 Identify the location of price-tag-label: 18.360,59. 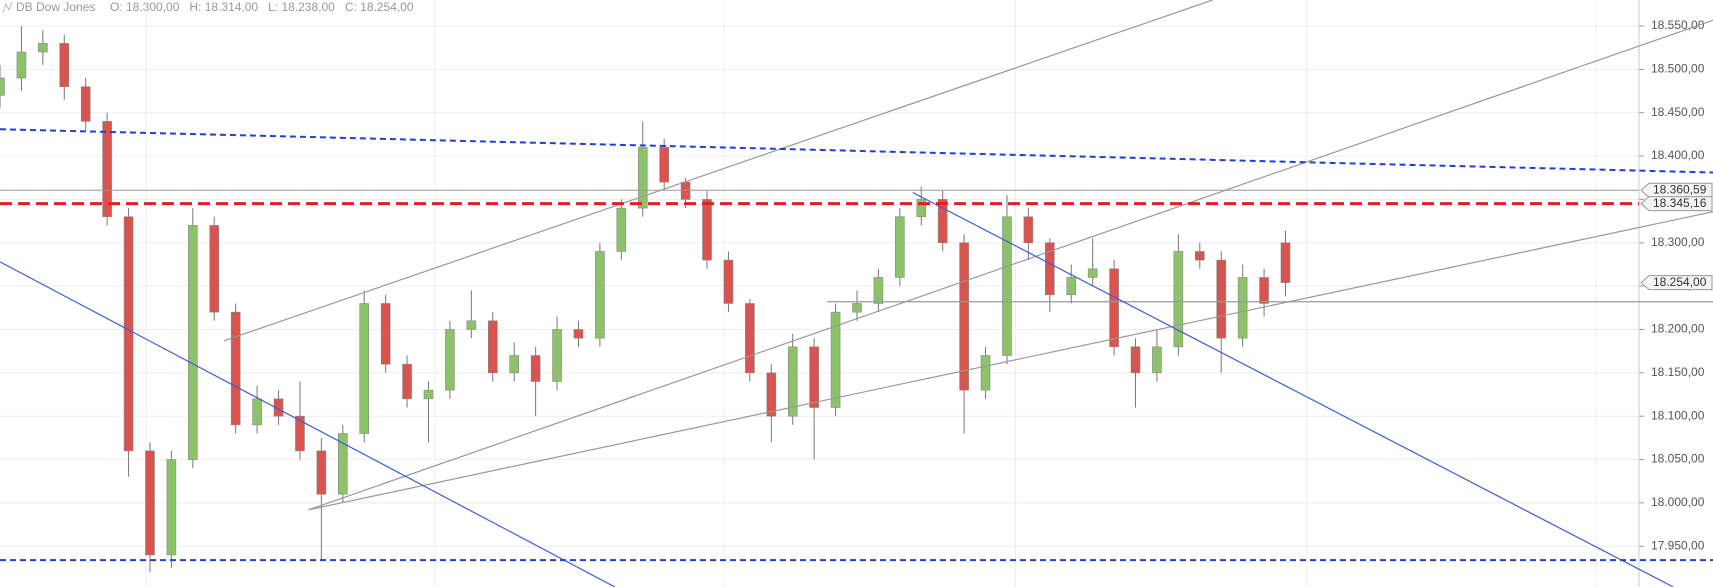
(1680, 189).